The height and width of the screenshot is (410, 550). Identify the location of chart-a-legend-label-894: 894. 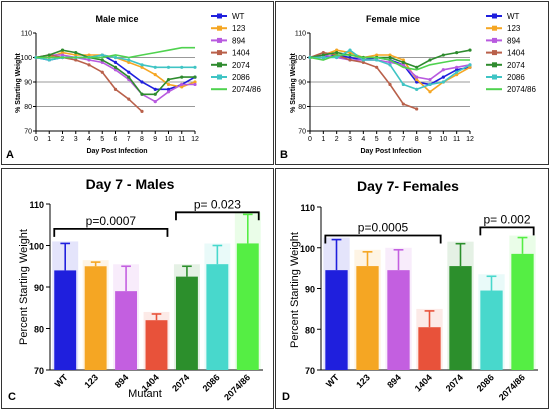
(239, 40).